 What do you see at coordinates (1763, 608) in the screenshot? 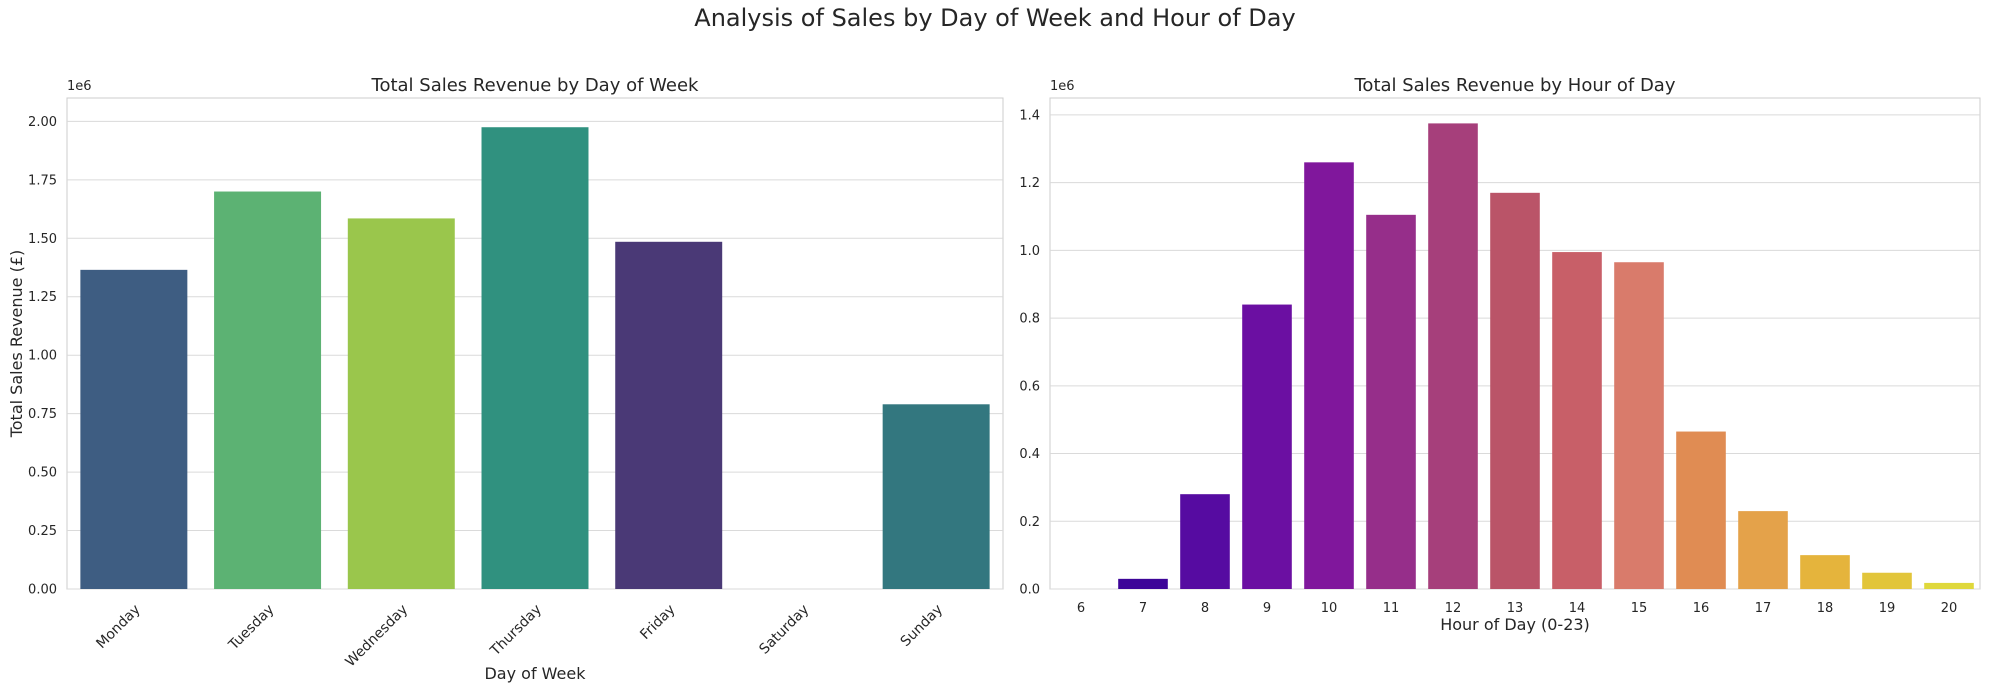
I see `x-tick-label: 17` at bounding box center [1763, 608].